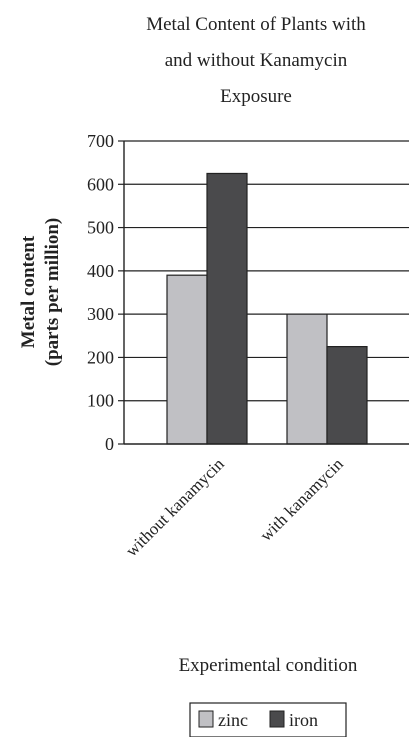 The width and height of the screenshot is (409, 737). Describe the element at coordinates (100, 401) in the screenshot. I see `y-tick-label-100: 100` at that location.